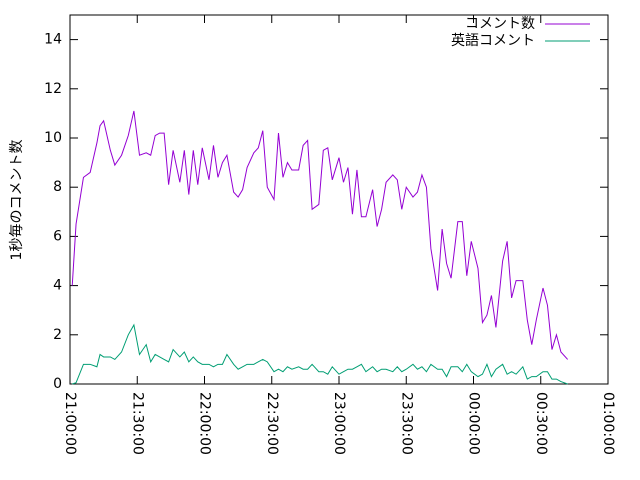  I want to click on y-tick-label: 2, so click(57, 335).